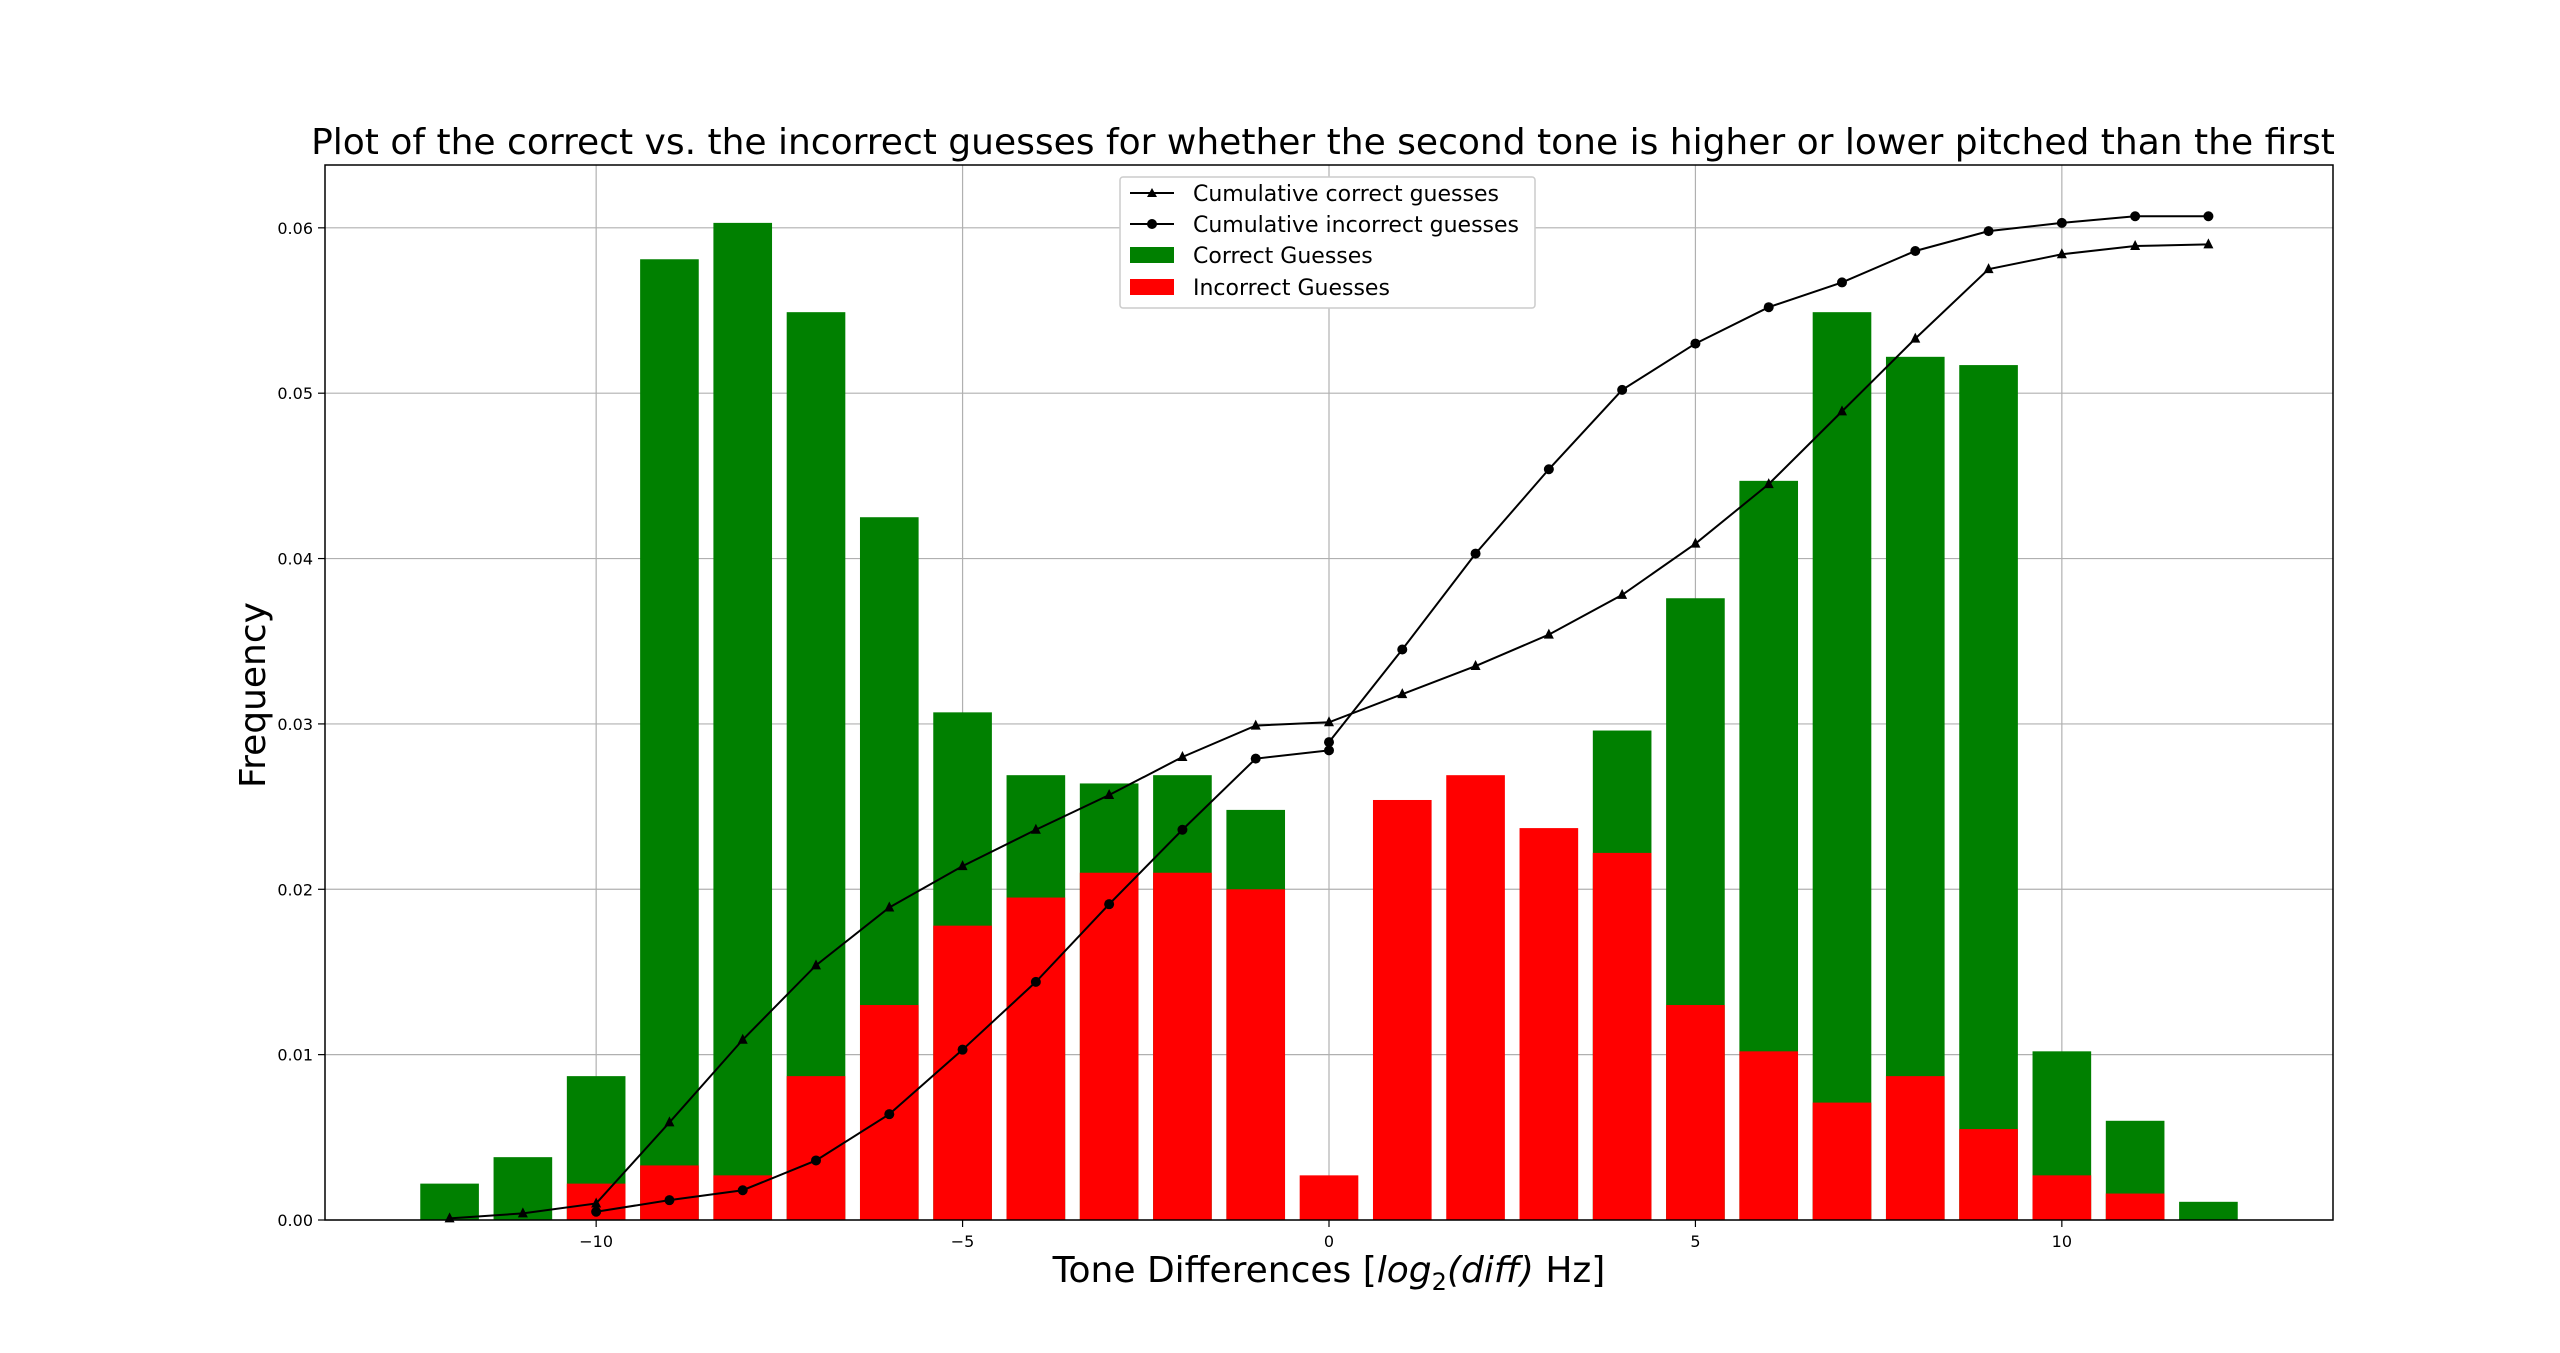  I want to click on legend-item-correct-guesses: Correct Guesses, so click(1251, 256).